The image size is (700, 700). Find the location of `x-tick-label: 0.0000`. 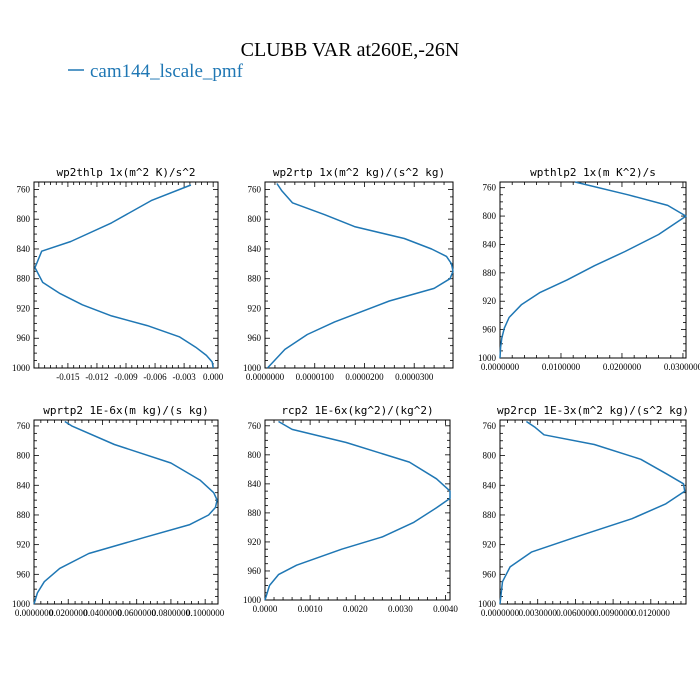

x-tick-label: 0.0000 is located at coordinates (265, 609).